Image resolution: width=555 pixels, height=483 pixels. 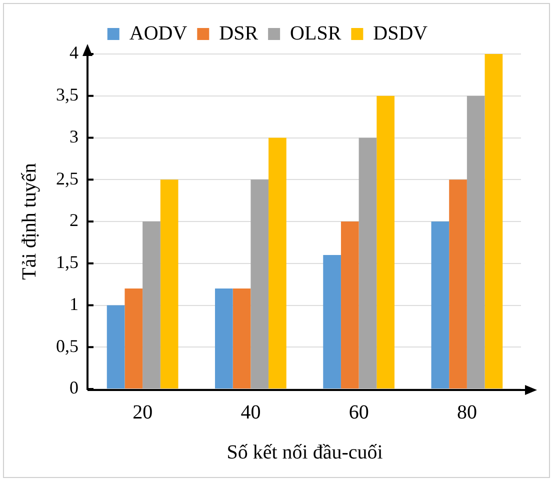 What do you see at coordinates (358, 412) in the screenshot?
I see `x-tick-label: 60` at bounding box center [358, 412].